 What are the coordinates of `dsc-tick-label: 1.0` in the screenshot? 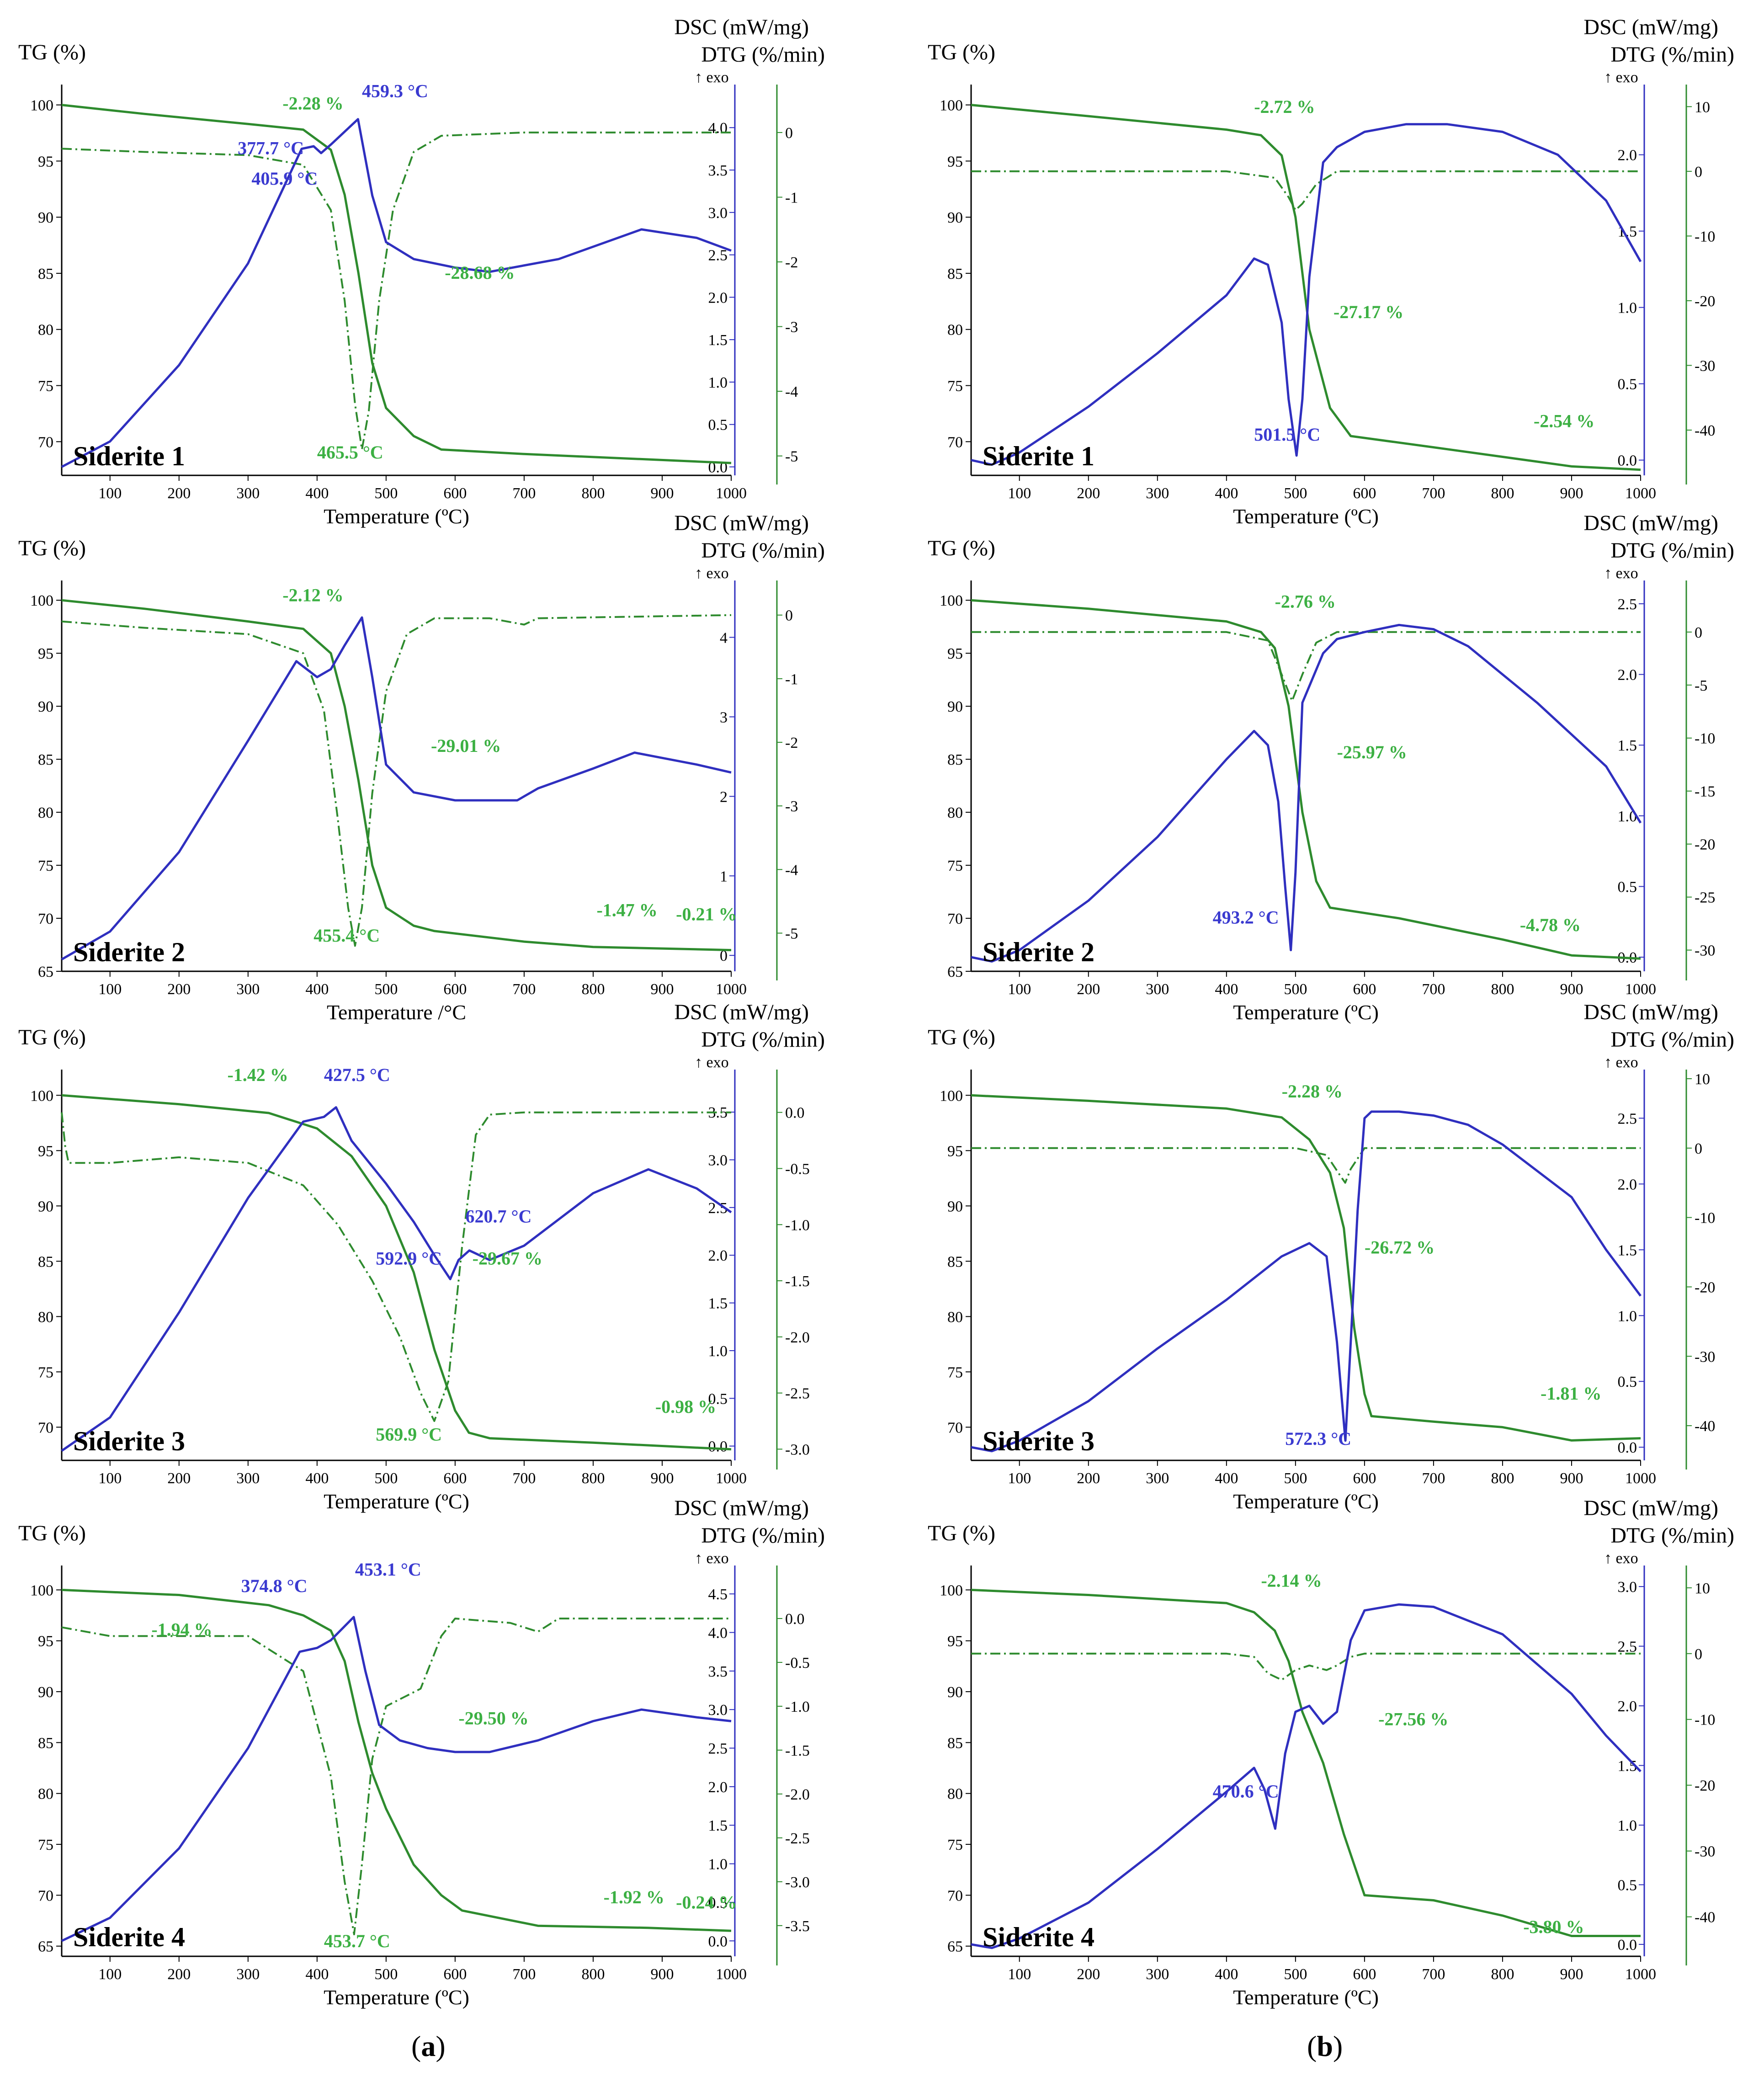 It's located at (718, 382).